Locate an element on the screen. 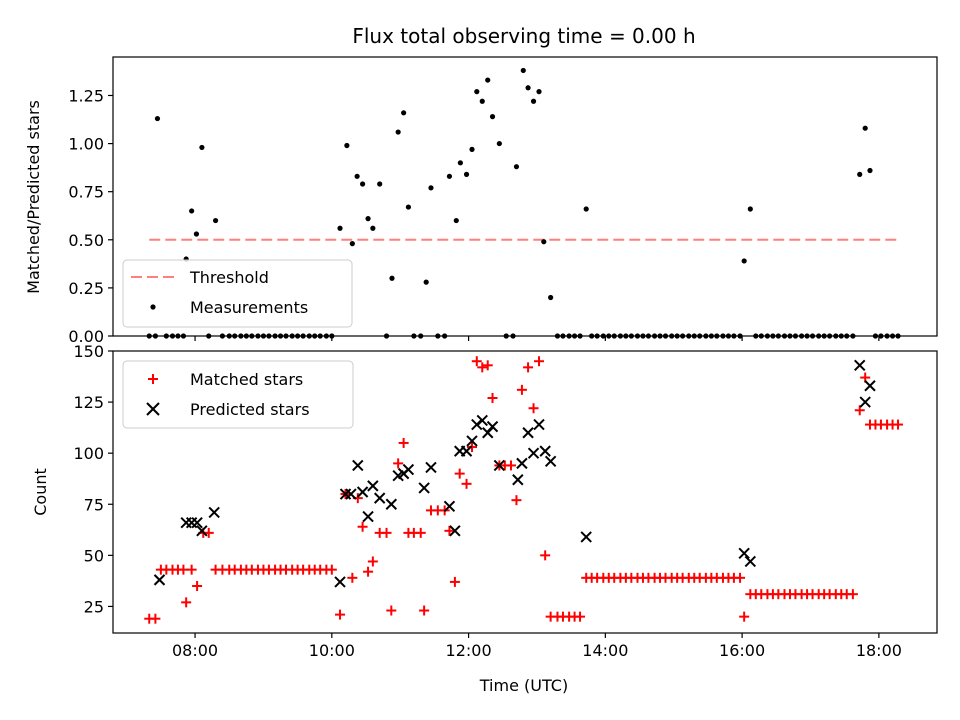 Image resolution: width=960 pixels, height=720 pixels. measurements-legend-label: Measurements is located at coordinates (249, 307).